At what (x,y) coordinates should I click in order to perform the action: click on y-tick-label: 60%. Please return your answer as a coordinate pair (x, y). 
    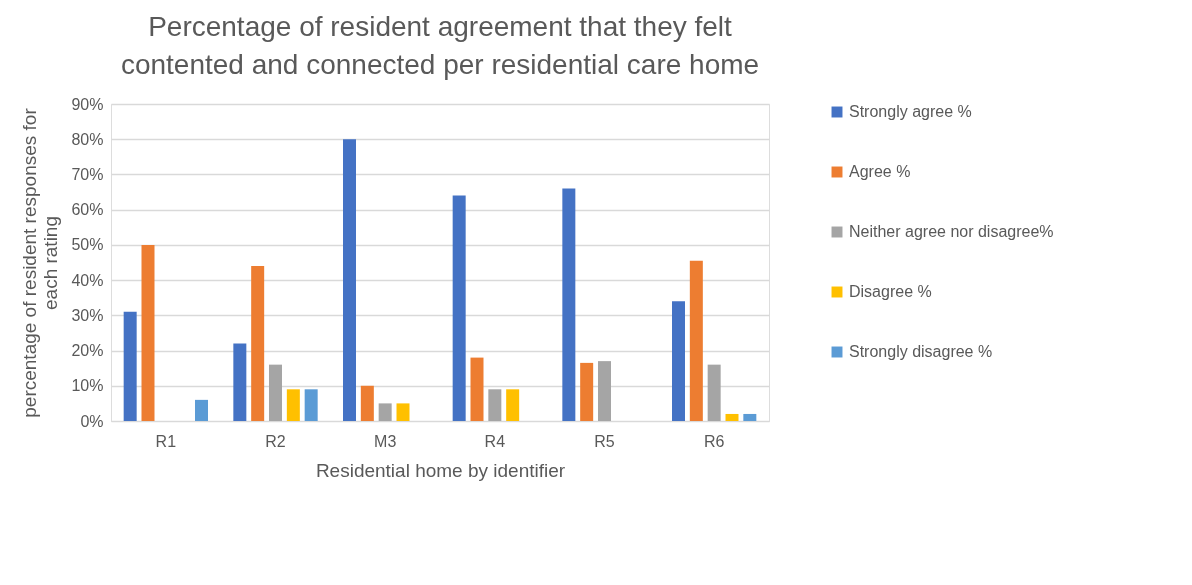
    Looking at the image, I should click on (87, 210).